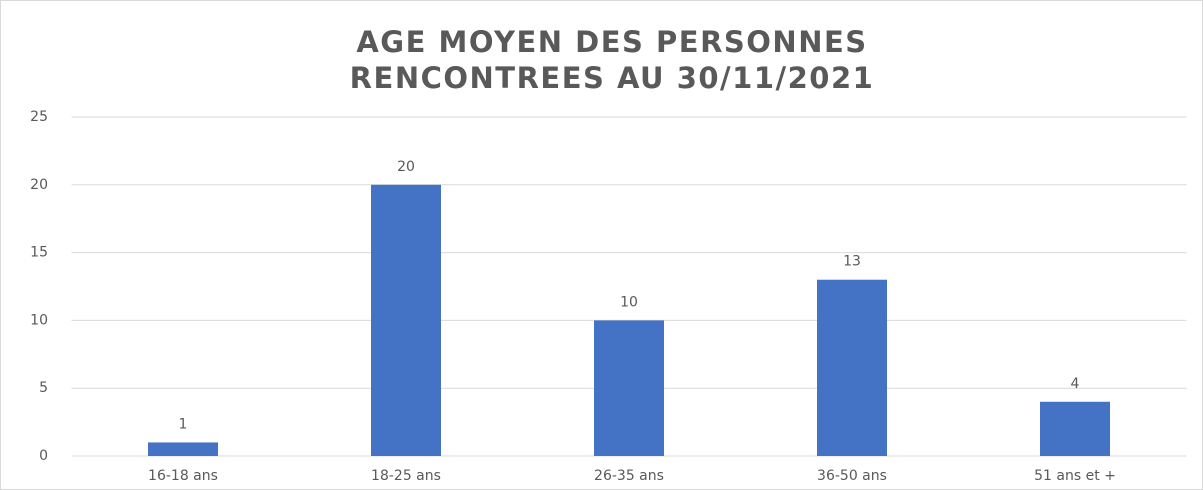 Image resolution: width=1203 pixels, height=490 pixels. Describe the element at coordinates (183, 424) in the screenshot. I see `data-label: 1` at that location.